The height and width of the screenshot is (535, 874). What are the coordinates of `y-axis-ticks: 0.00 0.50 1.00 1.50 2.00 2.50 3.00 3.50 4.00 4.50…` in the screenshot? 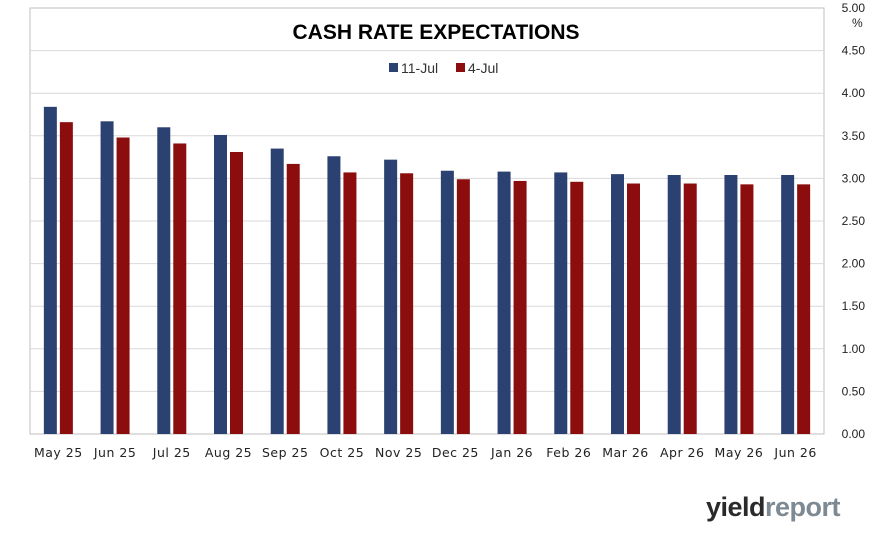 It's located at (854, 221).